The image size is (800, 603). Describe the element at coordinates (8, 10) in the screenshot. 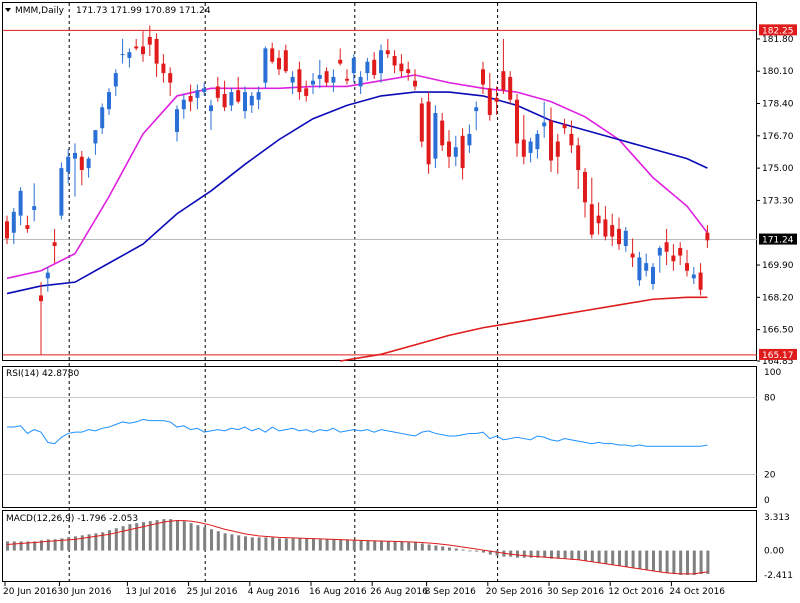

I see `dropdown-icon` at that location.